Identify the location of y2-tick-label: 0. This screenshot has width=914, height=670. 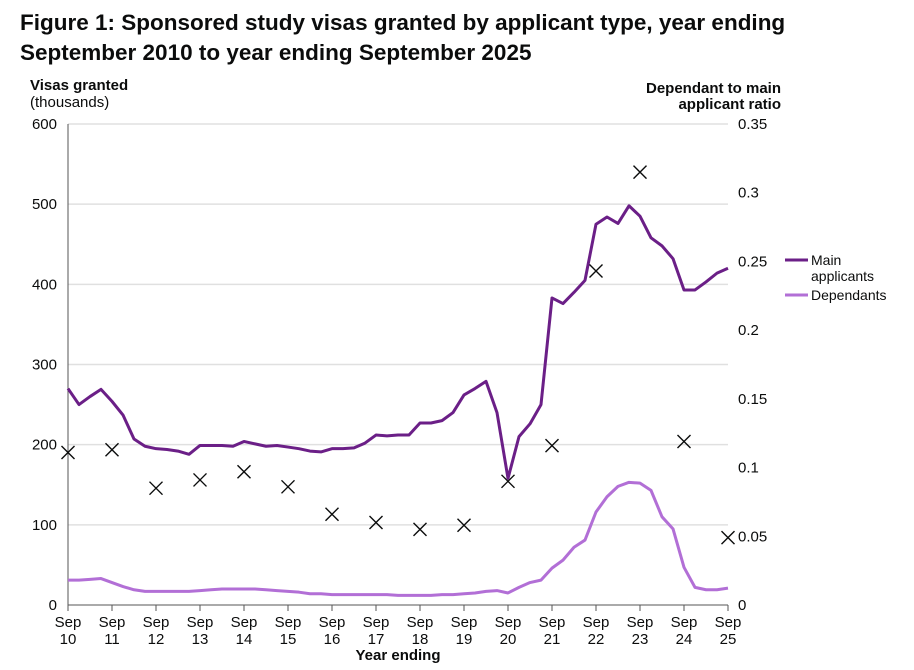
(742, 605).